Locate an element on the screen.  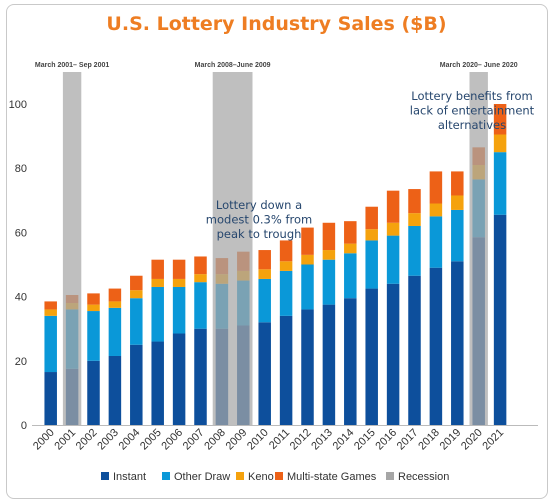
bar-segment: Instant 2011: 34 is located at coordinates (286, 370).